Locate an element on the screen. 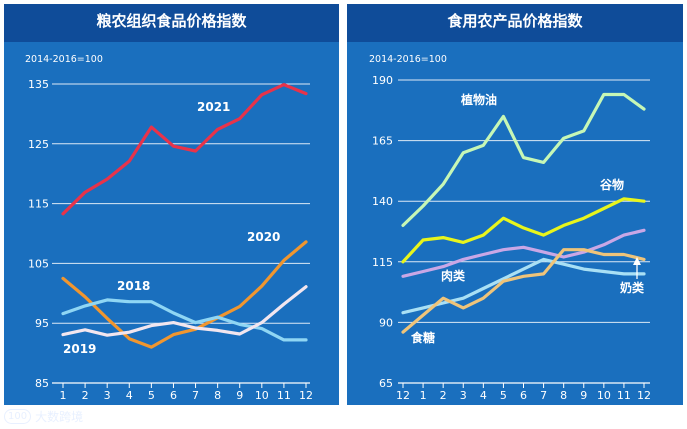 This screenshot has height=429, width=687. series-line-谷物 is located at coordinates (523, 230).